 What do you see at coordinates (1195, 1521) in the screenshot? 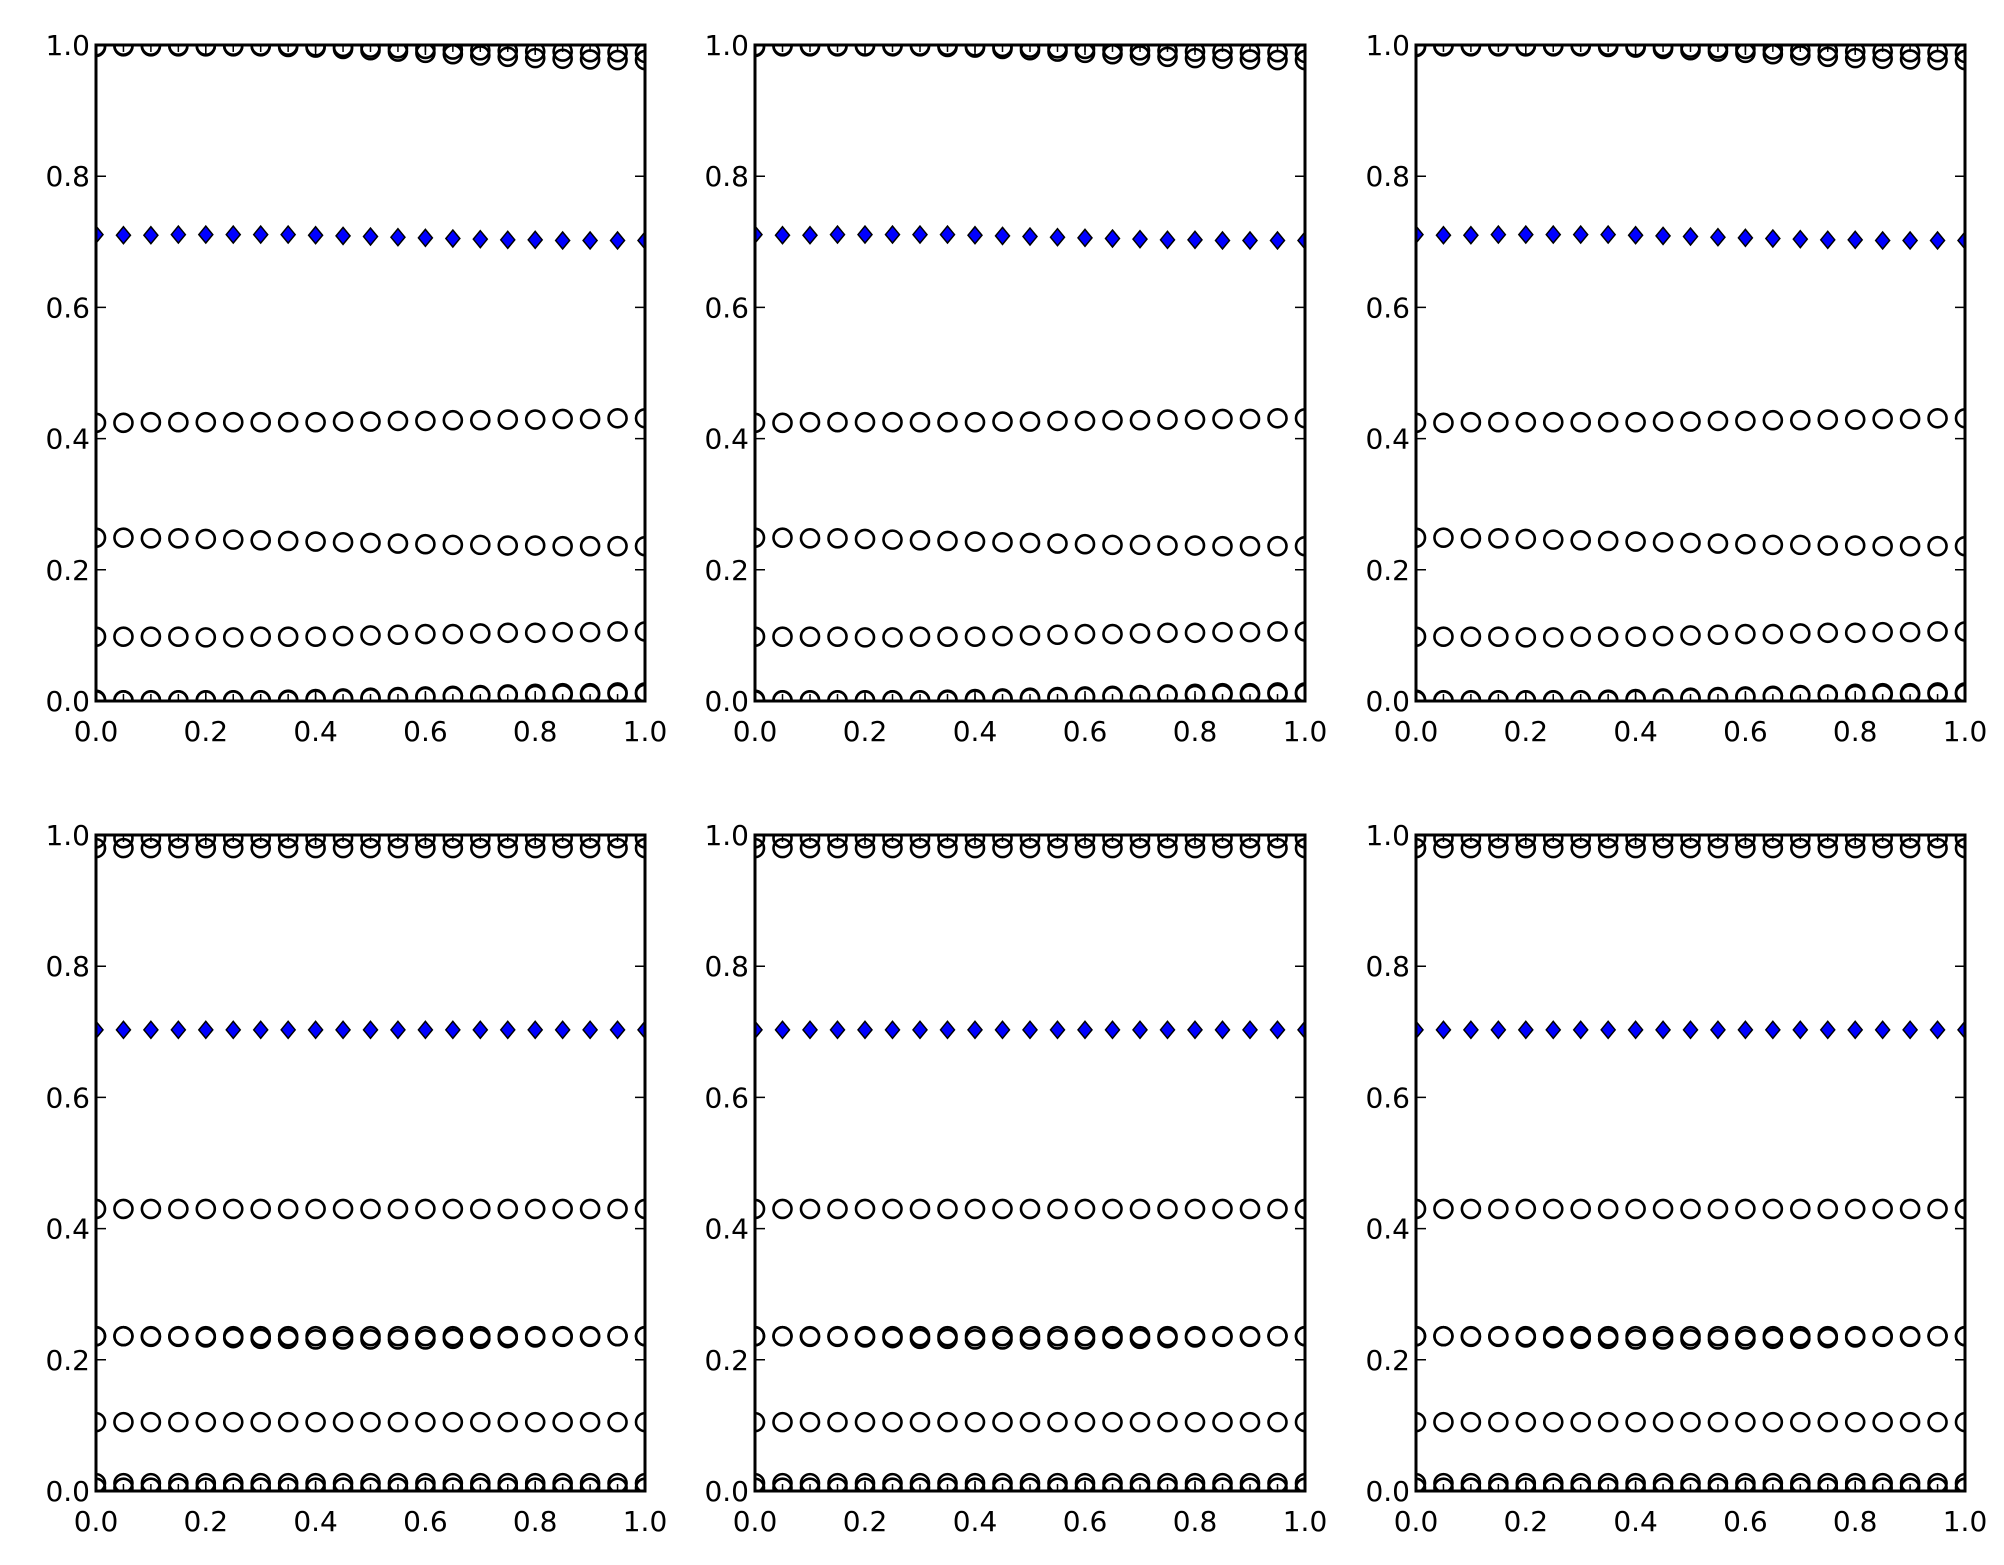
I see `x-tick-label: 0.8` at bounding box center [1195, 1521].